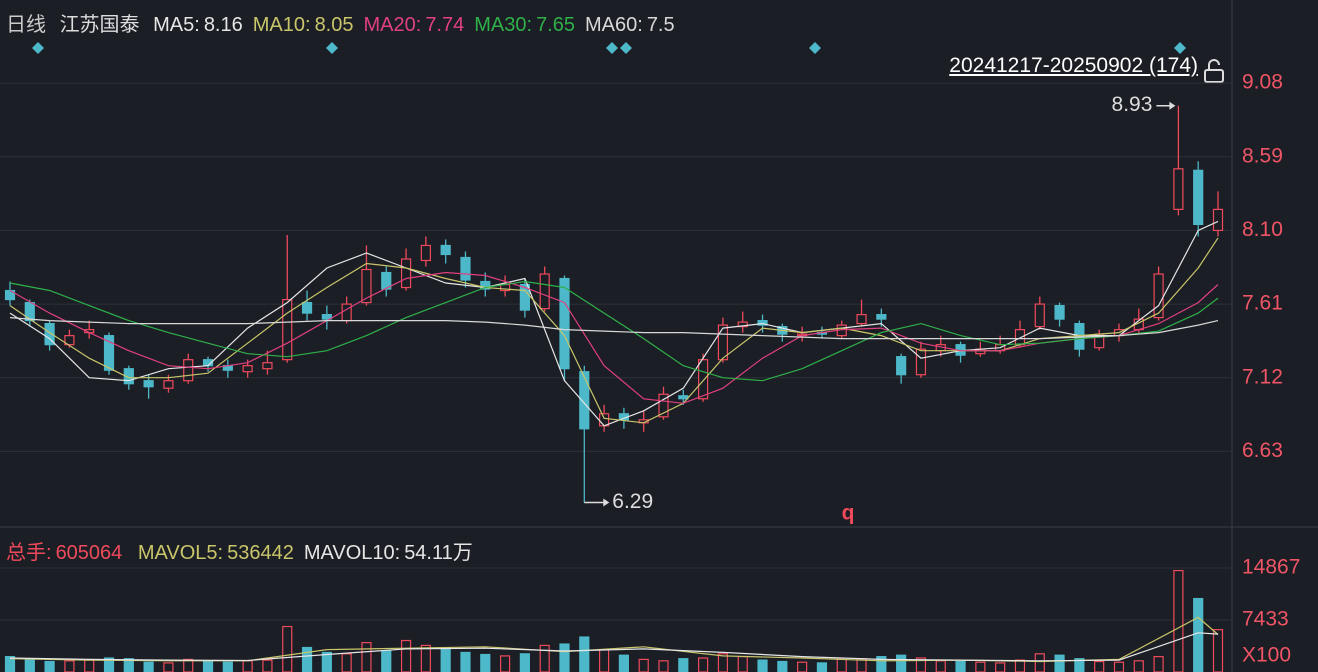 The width and height of the screenshot is (1318, 672). Describe the element at coordinates (223, 25) in the screenshot. I see `legend-value: 8.16` at that location.